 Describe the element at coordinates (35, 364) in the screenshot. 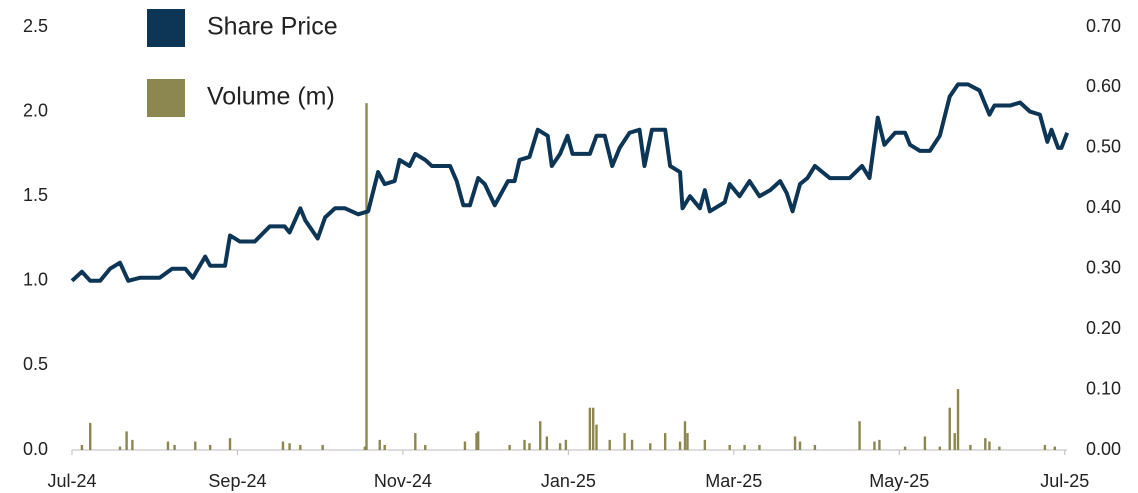

I see `y-tick-label: 0.5` at that location.